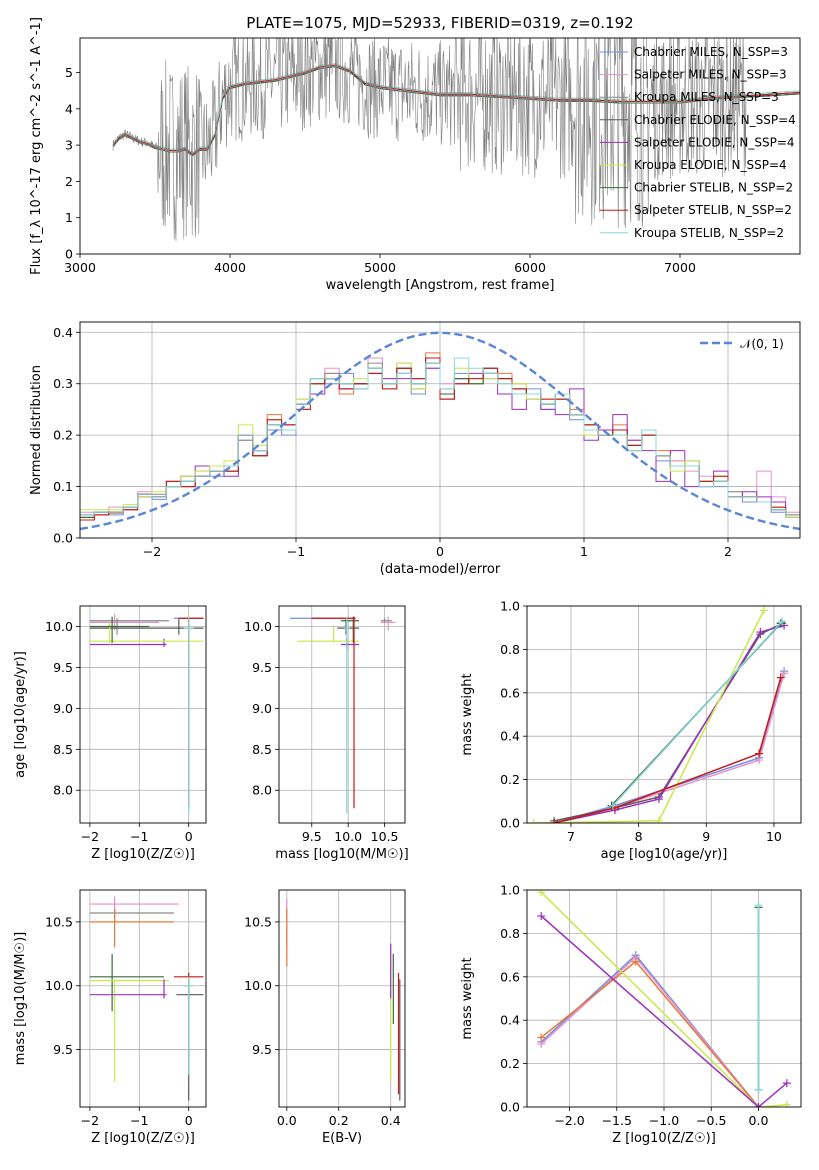  Describe the element at coordinates (530, 267) in the screenshot. I see `x-tick-label: 6000` at that location.